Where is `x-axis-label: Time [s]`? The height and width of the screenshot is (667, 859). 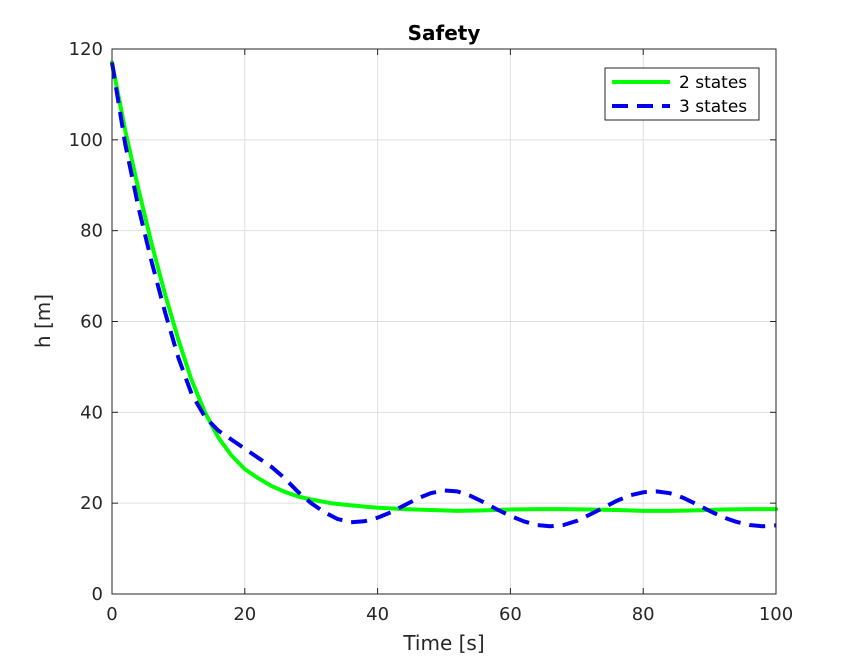
x-axis-label: Time [s] is located at coordinates (443, 643).